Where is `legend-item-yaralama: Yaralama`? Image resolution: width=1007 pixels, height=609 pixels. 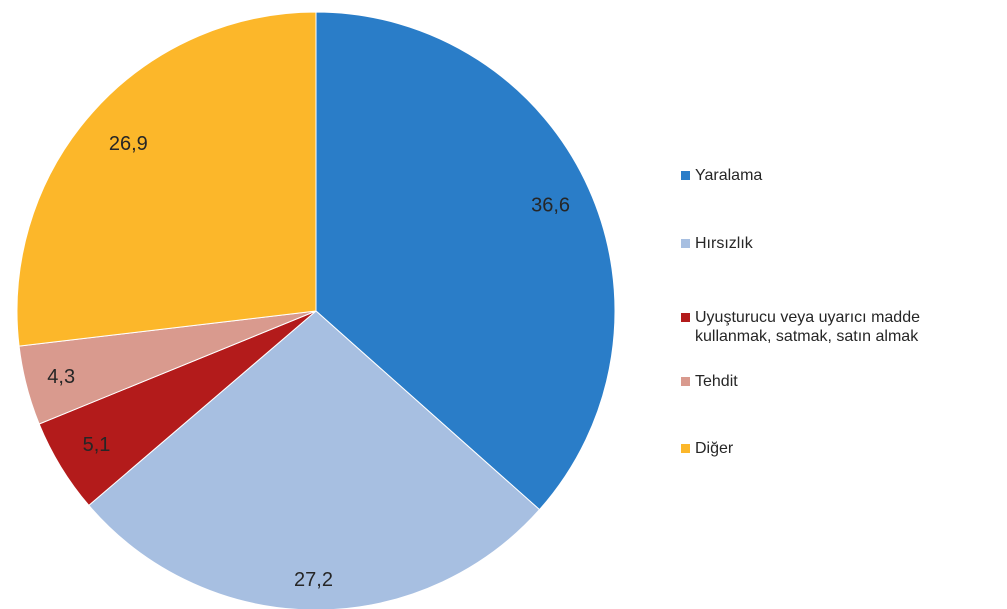 legend-item-yaralama: Yaralama is located at coordinates (721, 175).